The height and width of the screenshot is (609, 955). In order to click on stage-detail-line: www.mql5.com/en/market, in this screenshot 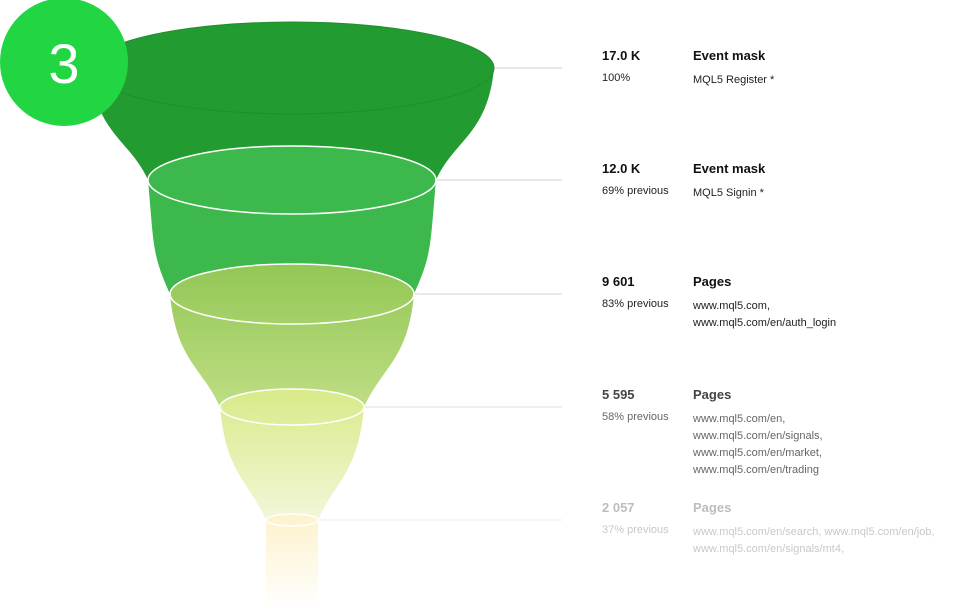, I will do `click(757, 453)`.